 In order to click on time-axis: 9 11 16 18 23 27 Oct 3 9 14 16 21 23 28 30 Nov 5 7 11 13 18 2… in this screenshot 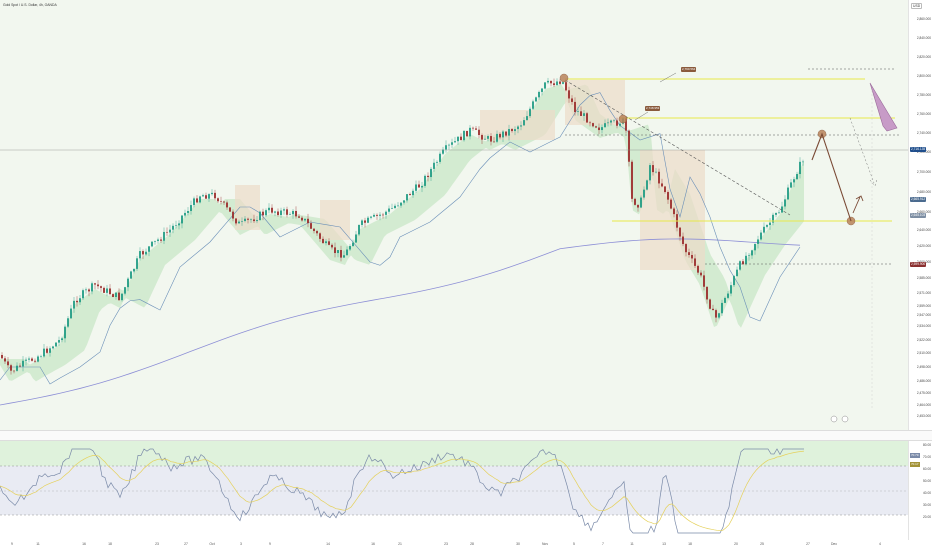, I will do `click(466, 545)`.